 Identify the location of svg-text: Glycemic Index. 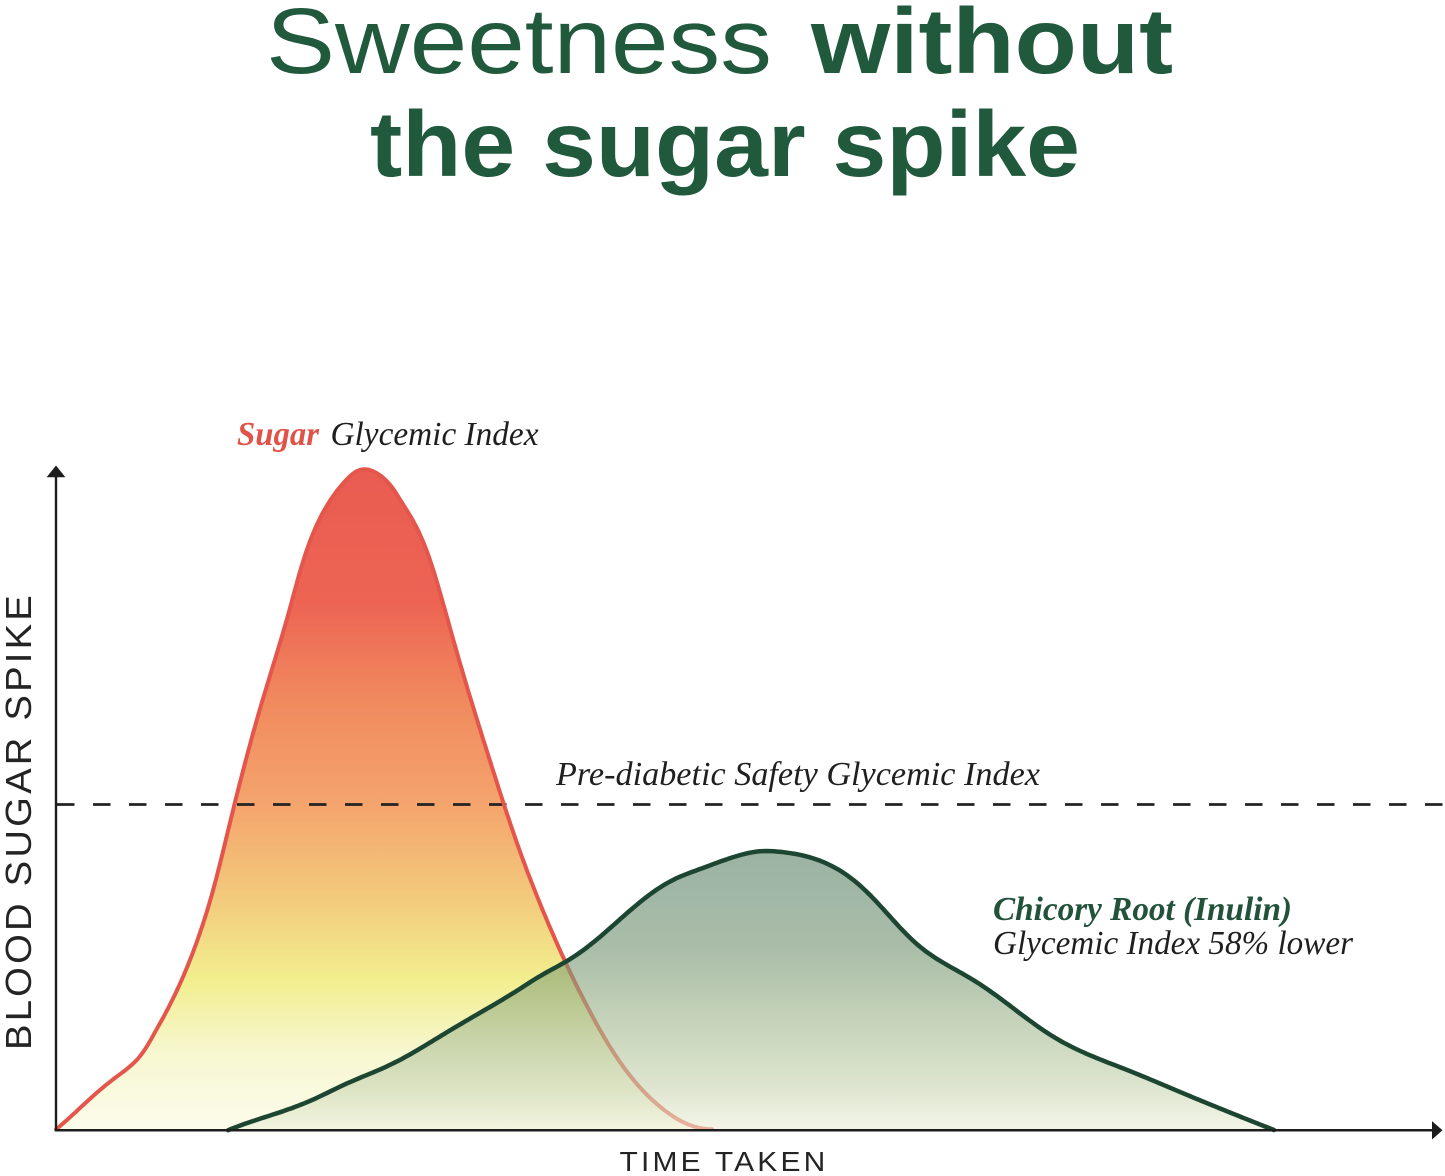
(435, 434).